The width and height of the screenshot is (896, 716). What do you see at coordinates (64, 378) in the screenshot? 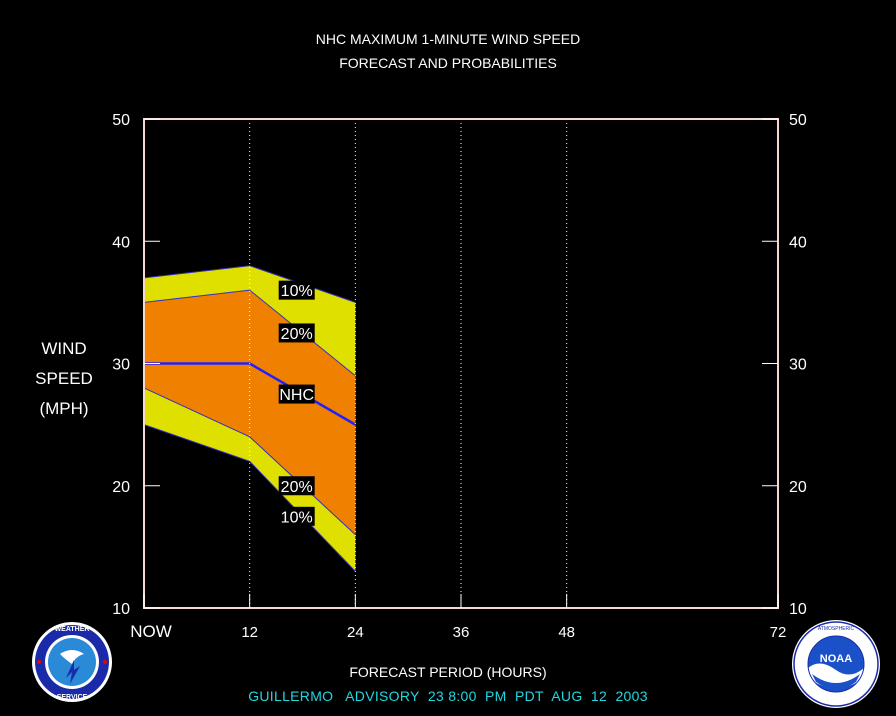
I see `y-axis-label-line-2: SPEED` at bounding box center [64, 378].